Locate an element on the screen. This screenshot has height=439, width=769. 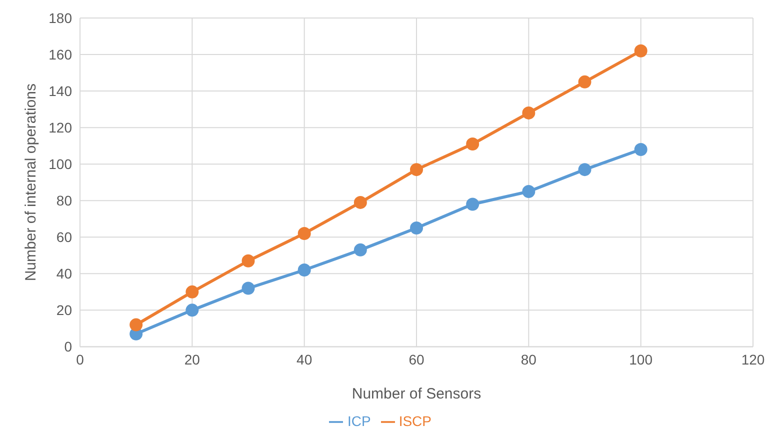
y-tick-label: 120 is located at coordinates (60, 128).